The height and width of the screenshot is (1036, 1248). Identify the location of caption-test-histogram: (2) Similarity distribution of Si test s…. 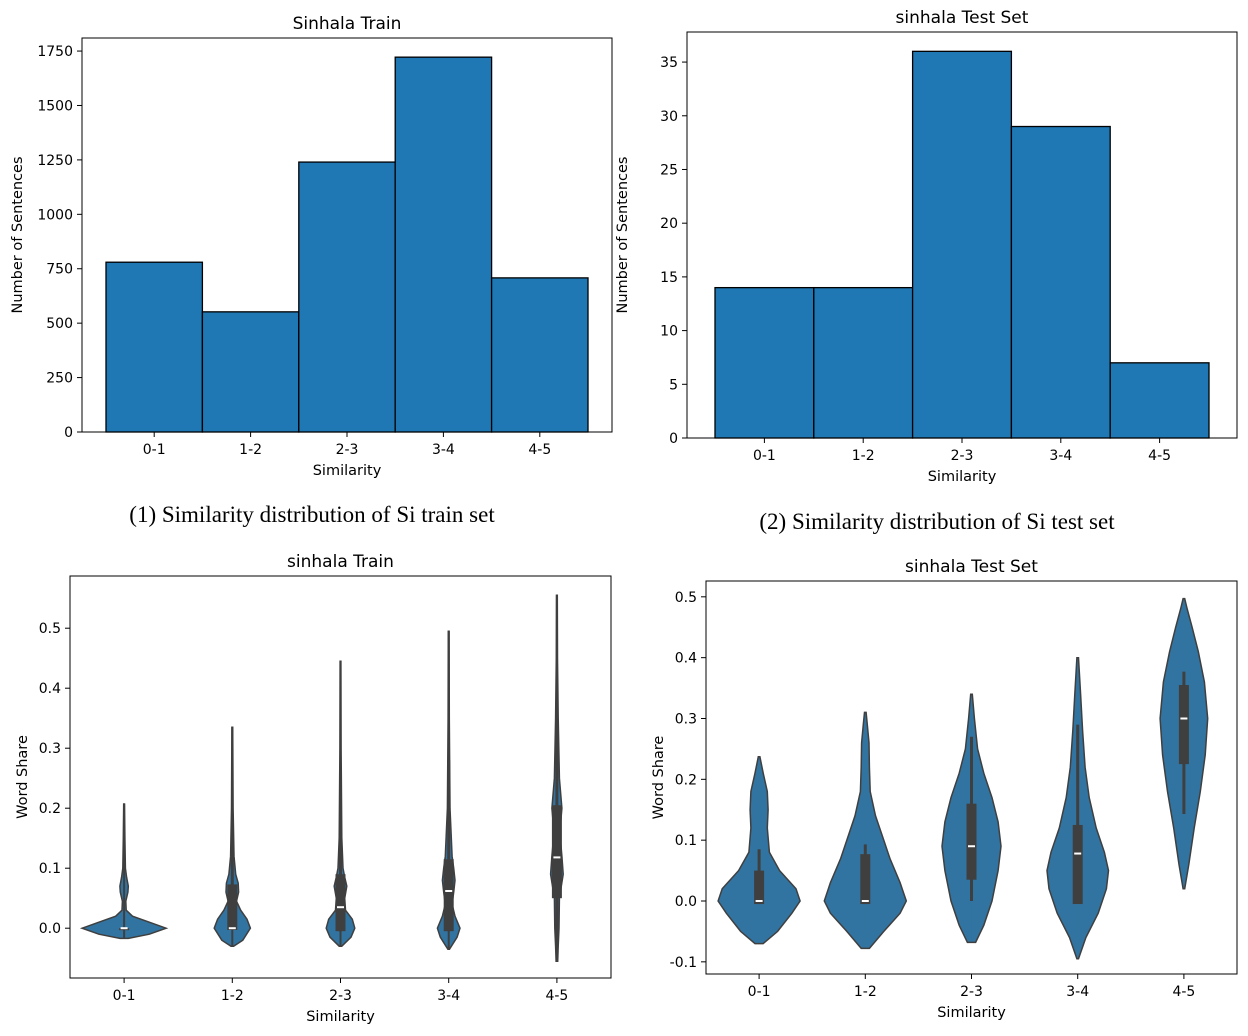
(937, 521).